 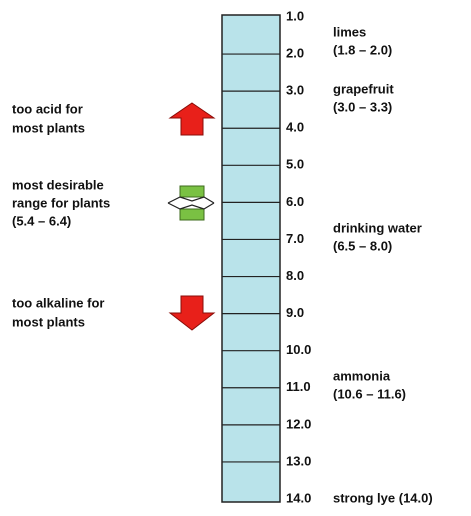 I want to click on tick-label: 13.0, so click(x=298, y=460).